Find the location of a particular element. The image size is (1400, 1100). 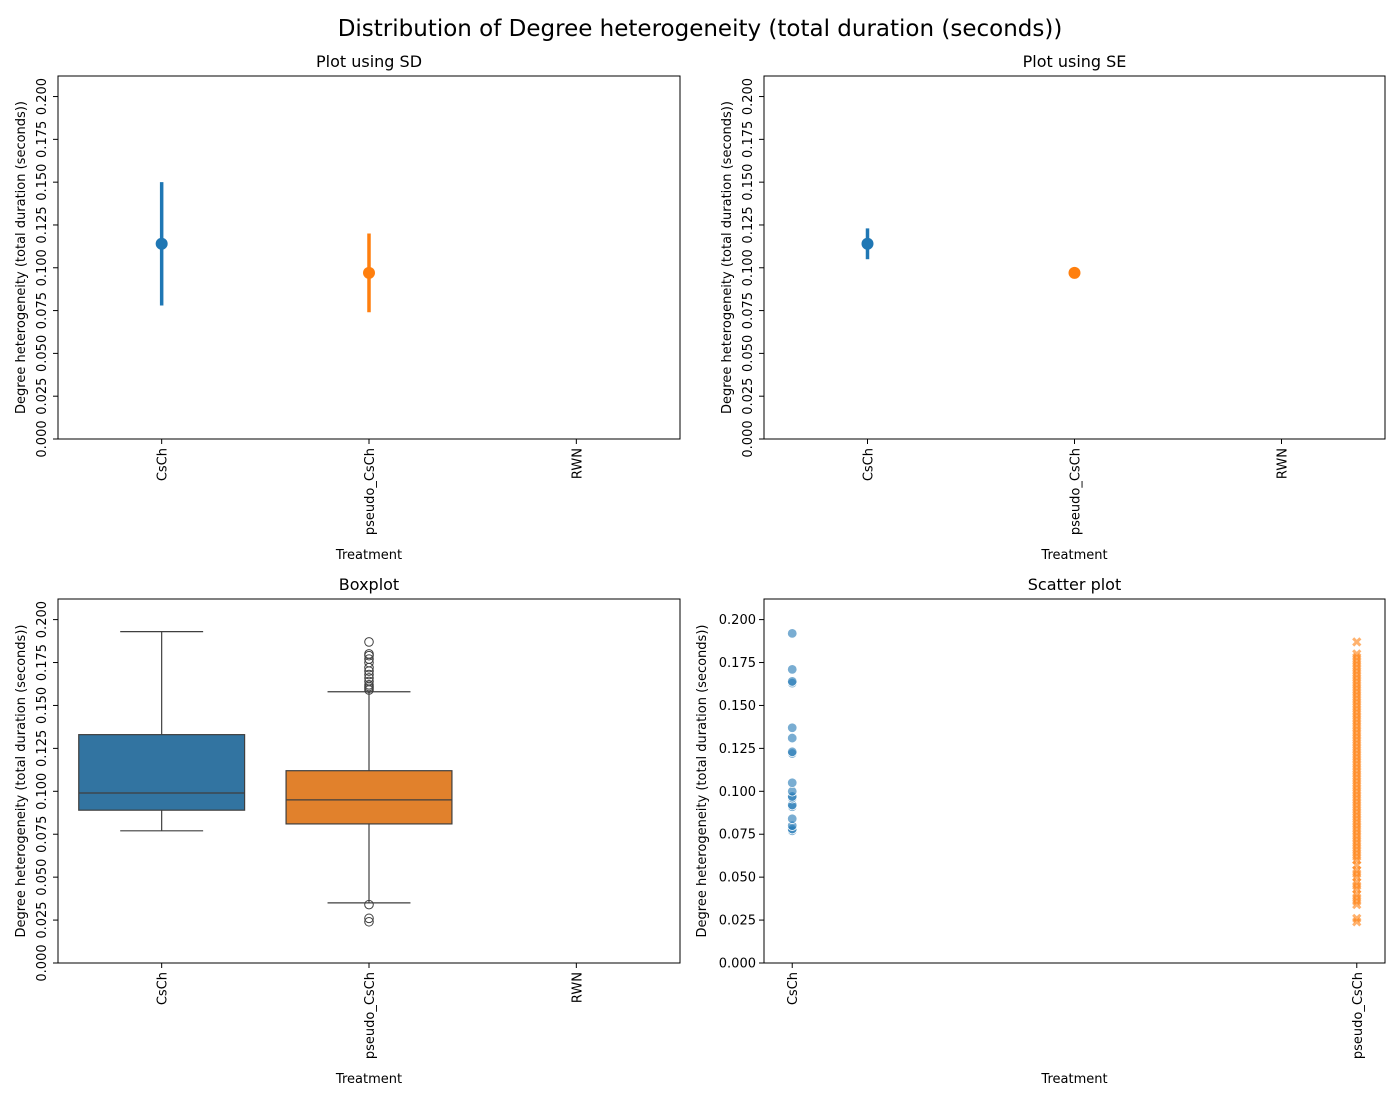

panel-title: Scatter plot is located at coordinates (1074, 584).